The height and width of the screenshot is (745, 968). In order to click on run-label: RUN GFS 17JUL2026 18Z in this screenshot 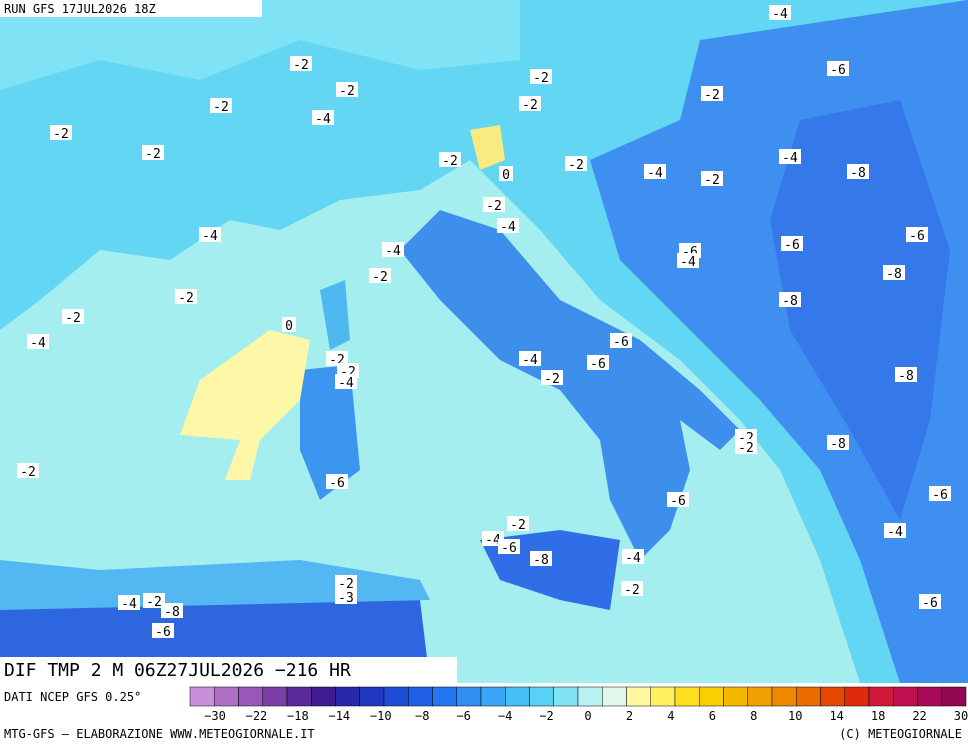, I will do `click(80, 9)`.